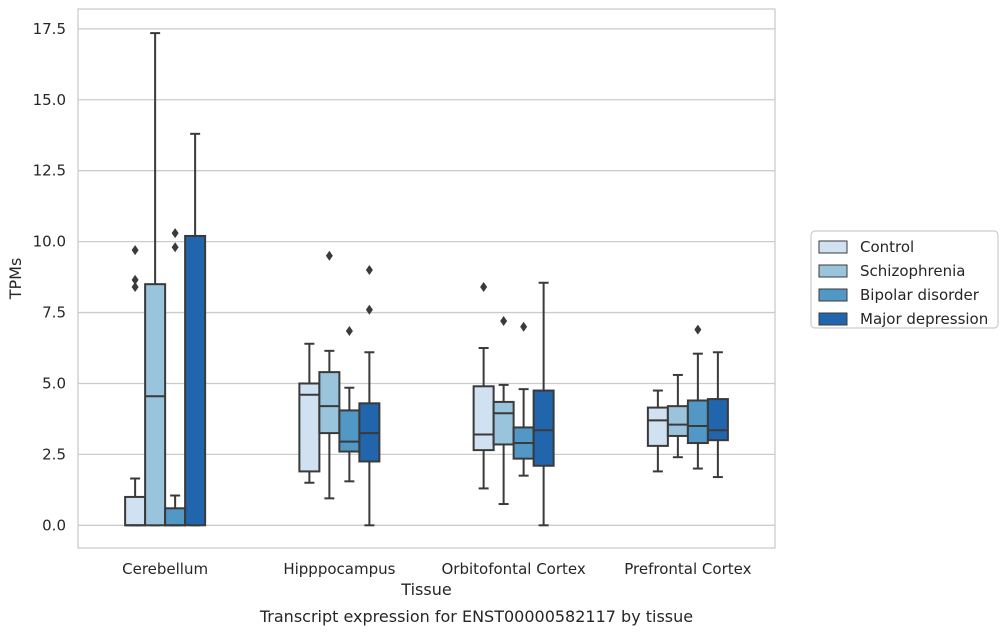 The width and height of the screenshot is (1007, 634). What do you see at coordinates (49, 171) in the screenshot?
I see `y-tick-label: 12.5` at bounding box center [49, 171].